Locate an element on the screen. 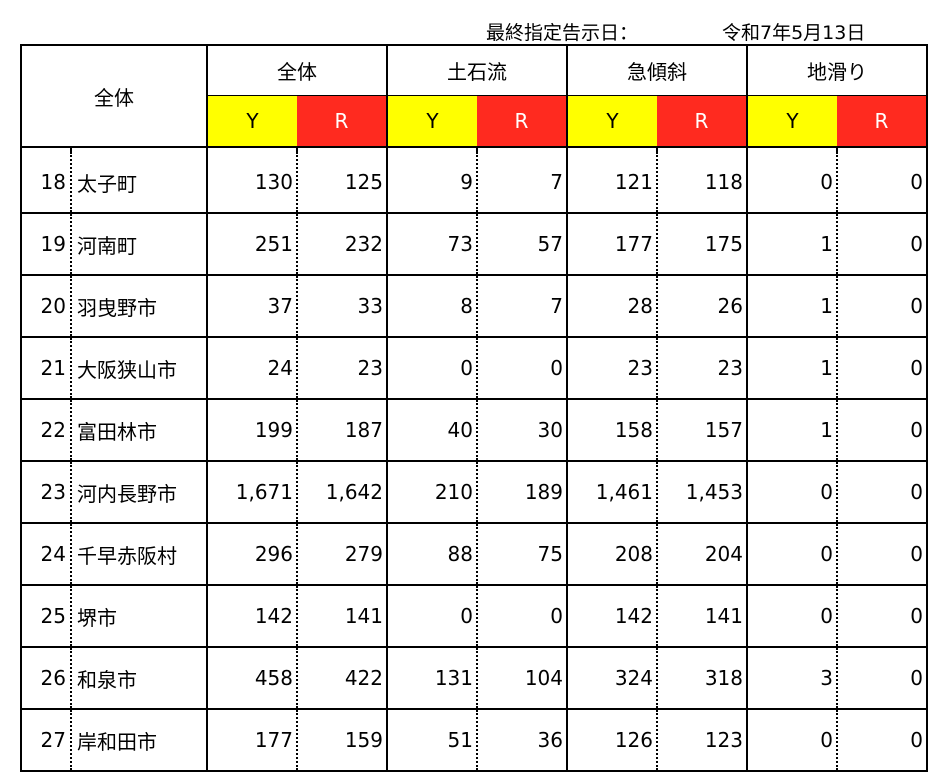 The image size is (949, 778). steep-y-value: 208 is located at coordinates (612, 554).